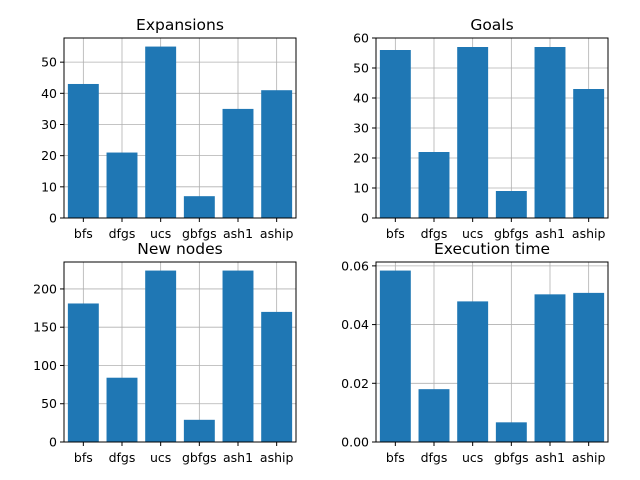 Image resolution: width=640 pixels, height=480 pixels. Describe the element at coordinates (355, 442) in the screenshot. I see `y-tick-label: 0.00` at that location.